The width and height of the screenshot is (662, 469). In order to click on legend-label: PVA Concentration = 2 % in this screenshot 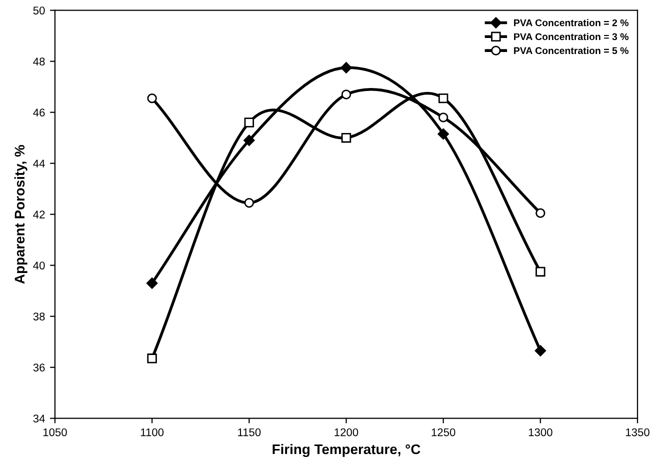, I will do `click(571, 22)`.